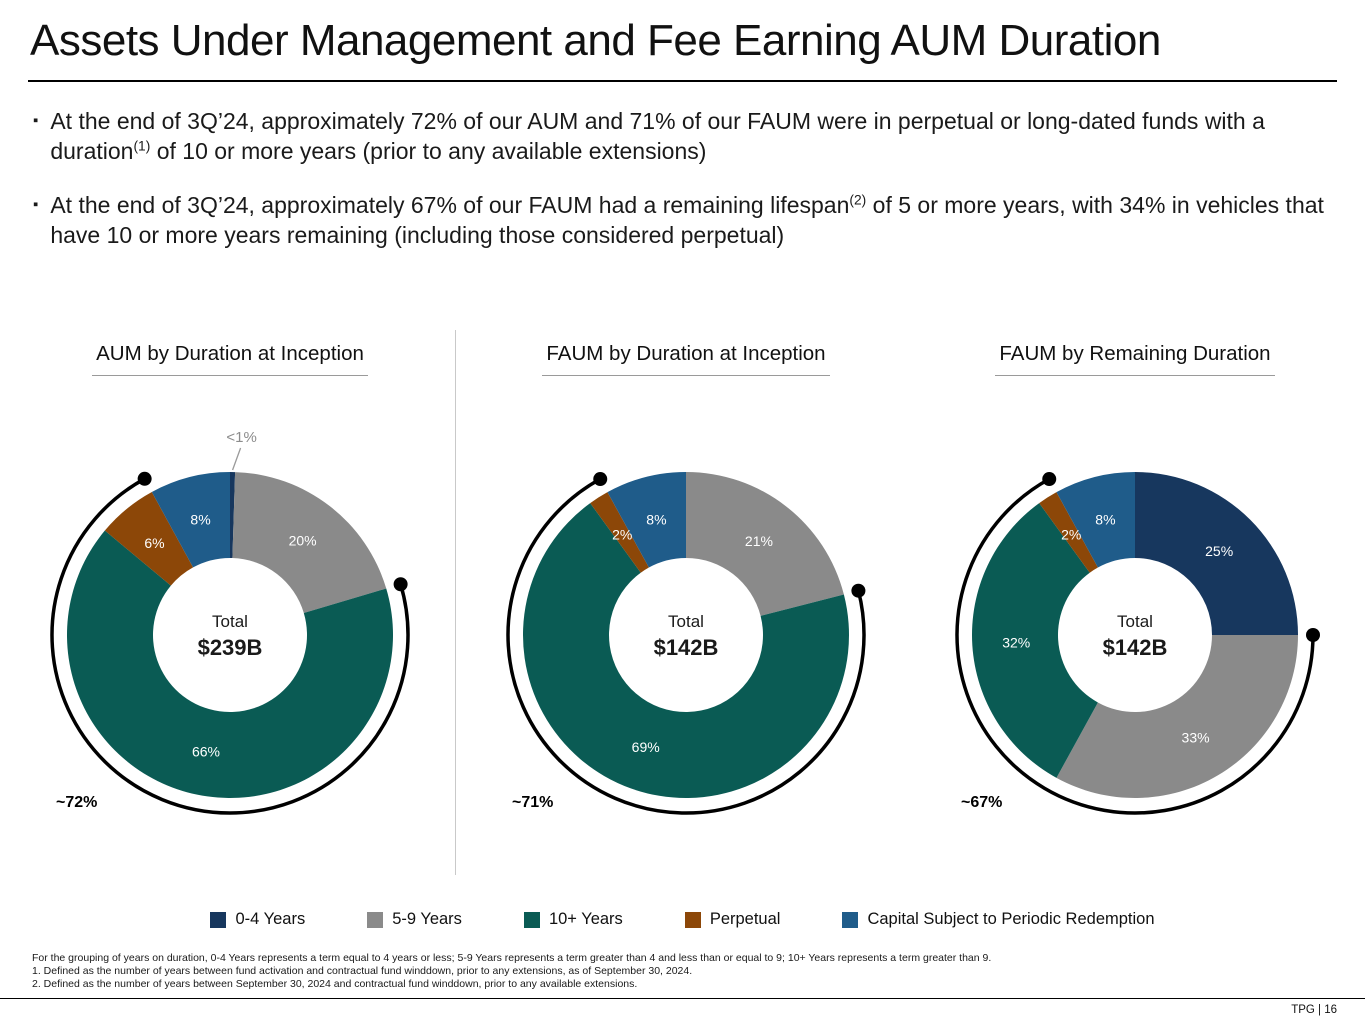 The image size is (1365, 1024). What do you see at coordinates (1219, 551) in the screenshot?
I see `segment-label: 25%` at bounding box center [1219, 551].